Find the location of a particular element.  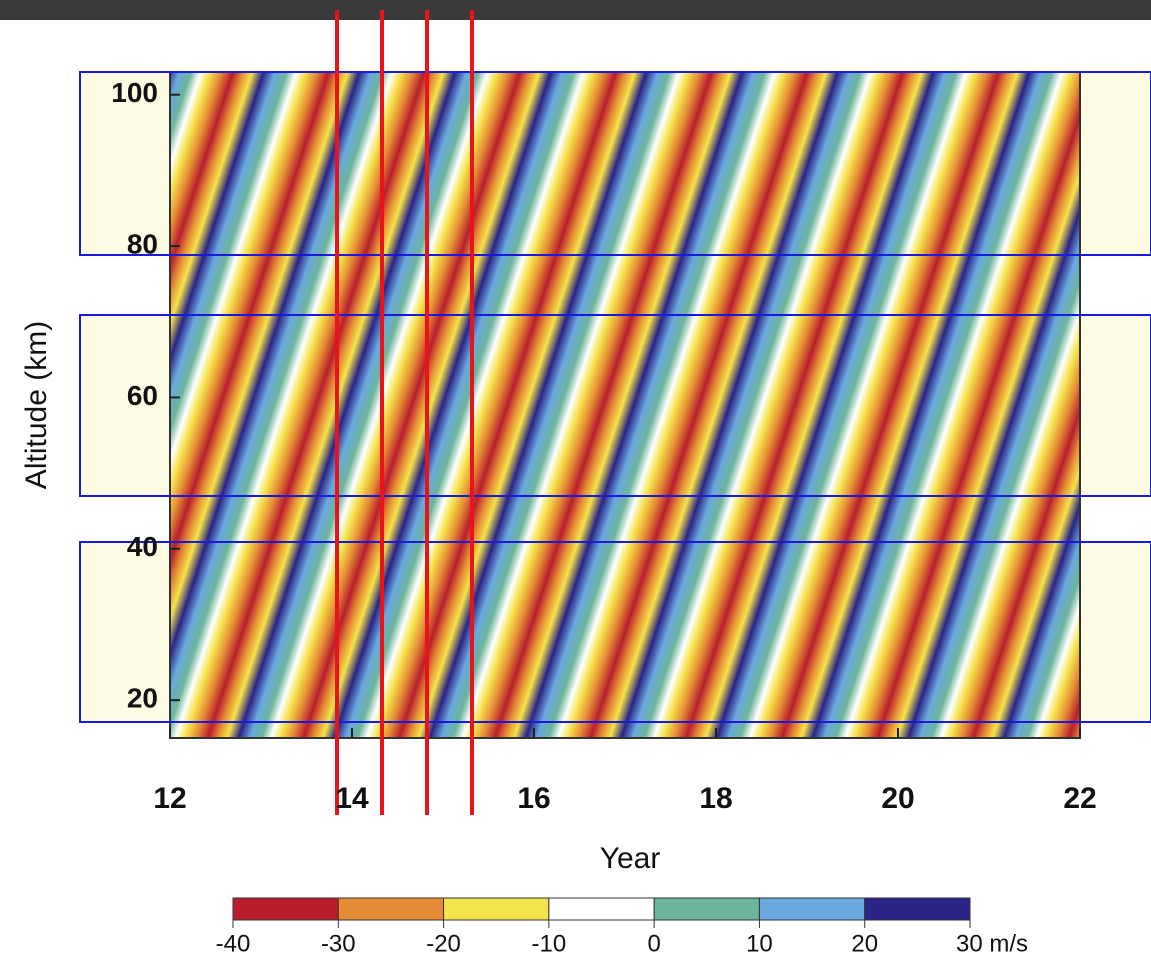

colorbar-tick-label: -30 is located at coordinates (338, 943).